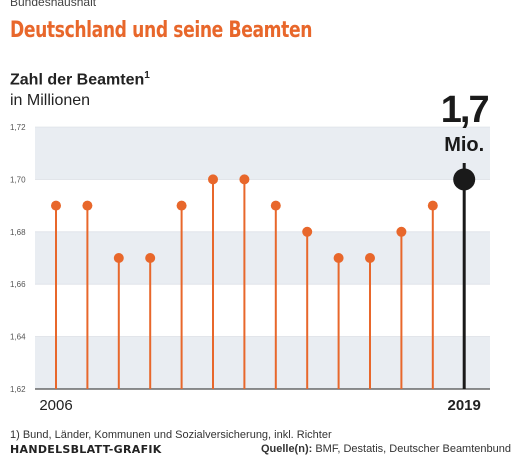 The image size is (523, 465). What do you see at coordinates (465, 110) in the screenshot?
I see `highlight-value: 1,7` at bounding box center [465, 110].